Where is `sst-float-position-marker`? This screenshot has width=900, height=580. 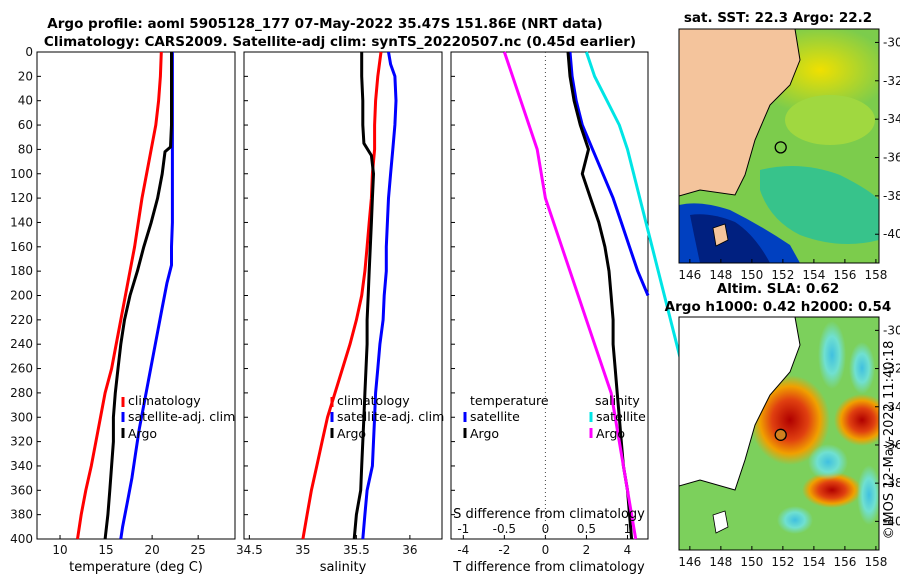 sst-float-position-marker is located at coordinates (780, 147).